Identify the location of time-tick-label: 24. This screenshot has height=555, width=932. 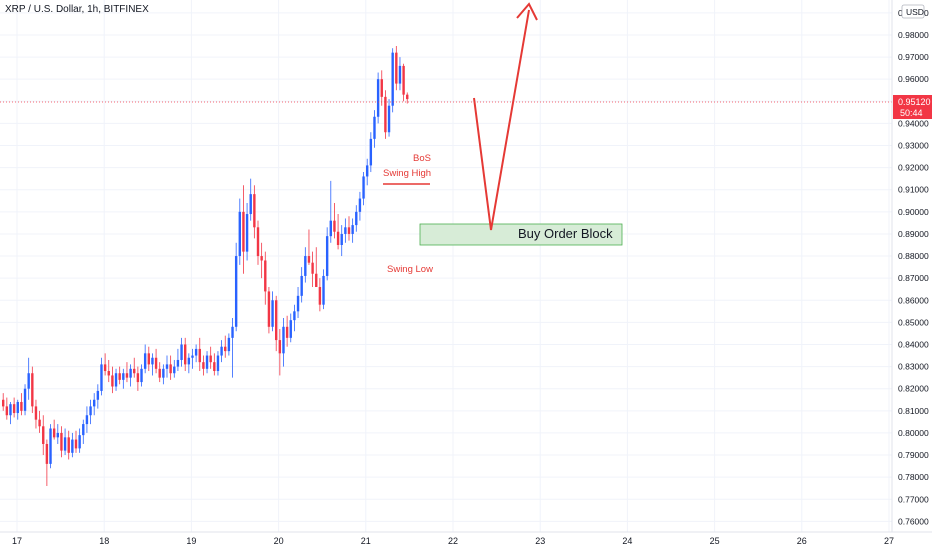
(627, 541).